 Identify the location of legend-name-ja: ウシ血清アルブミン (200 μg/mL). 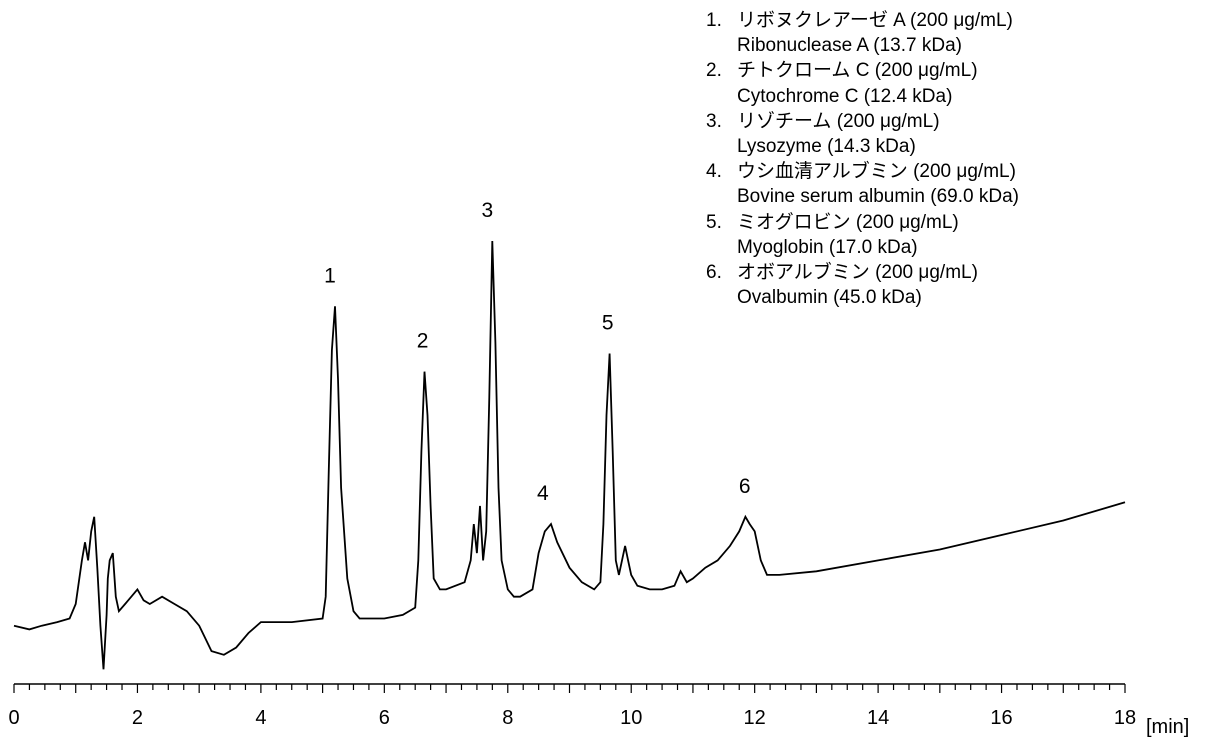
(876, 172).